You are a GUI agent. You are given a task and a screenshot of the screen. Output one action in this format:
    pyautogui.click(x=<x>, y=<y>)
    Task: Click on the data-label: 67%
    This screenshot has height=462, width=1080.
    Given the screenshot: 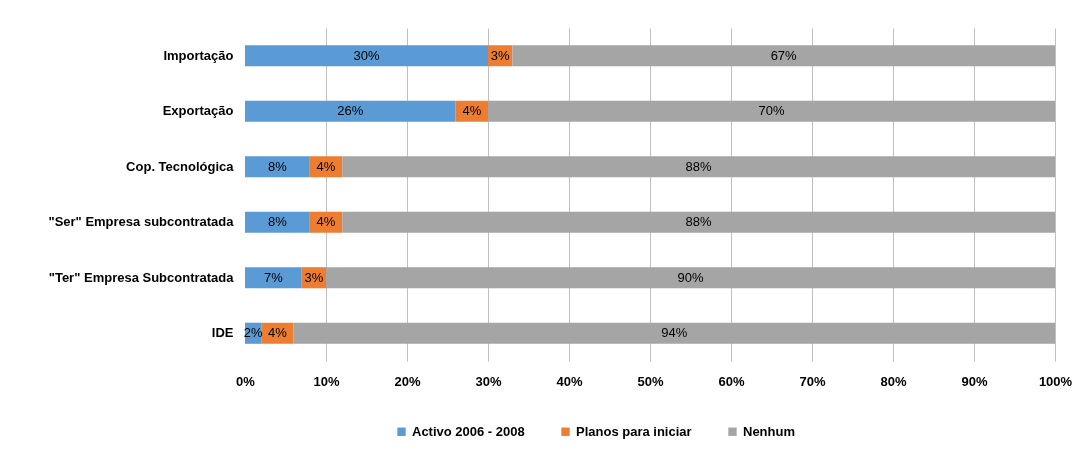 What is the action you would take?
    pyautogui.click(x=784, y=55)
    